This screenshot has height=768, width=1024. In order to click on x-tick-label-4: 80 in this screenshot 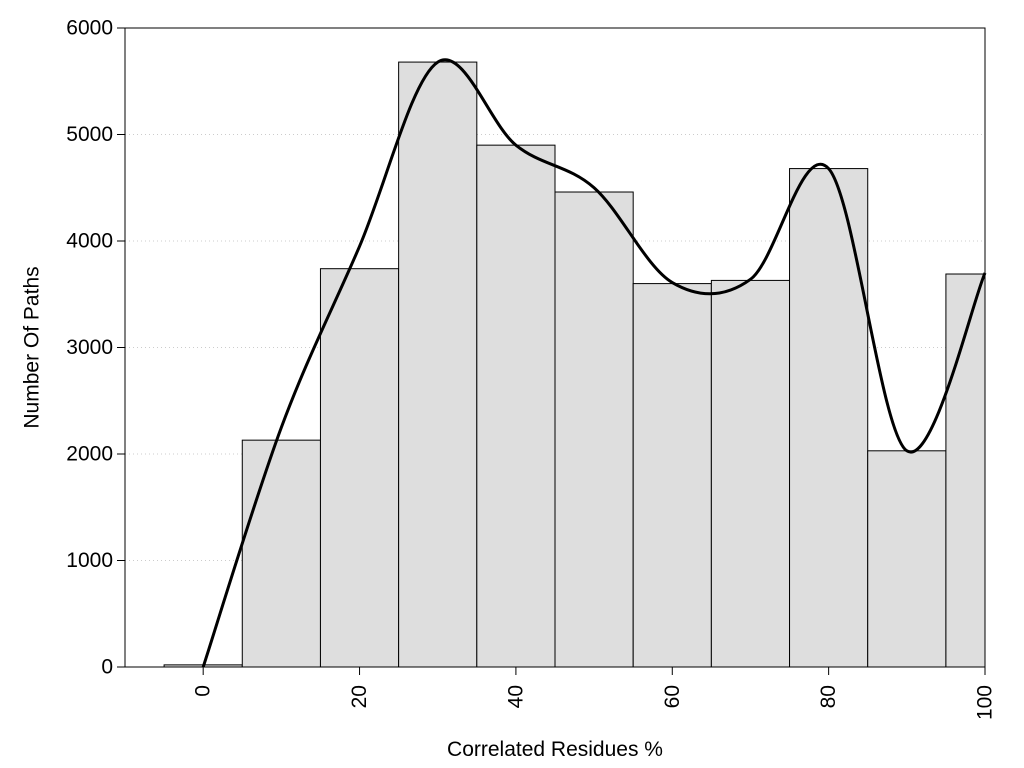, I will do `click(828, 696)`.